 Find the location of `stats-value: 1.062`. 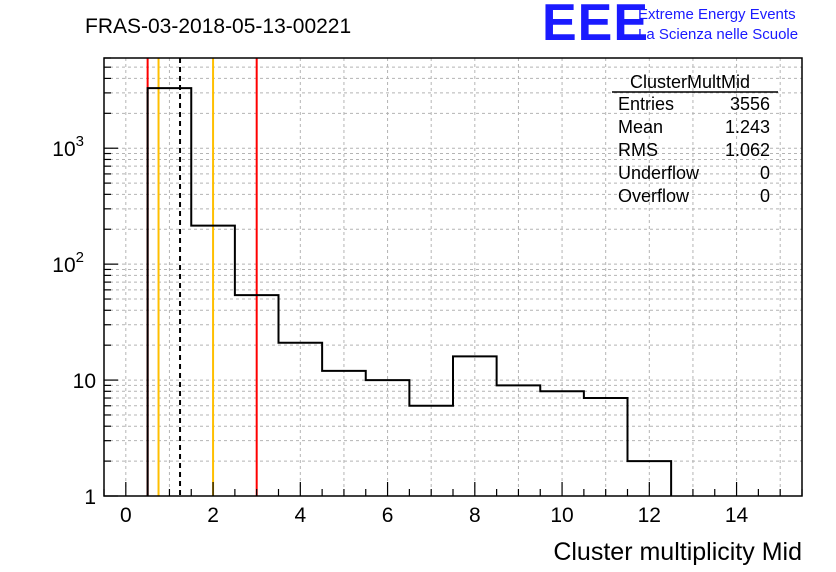

stats-value: 1.062 is located at coordinates (747, 150).